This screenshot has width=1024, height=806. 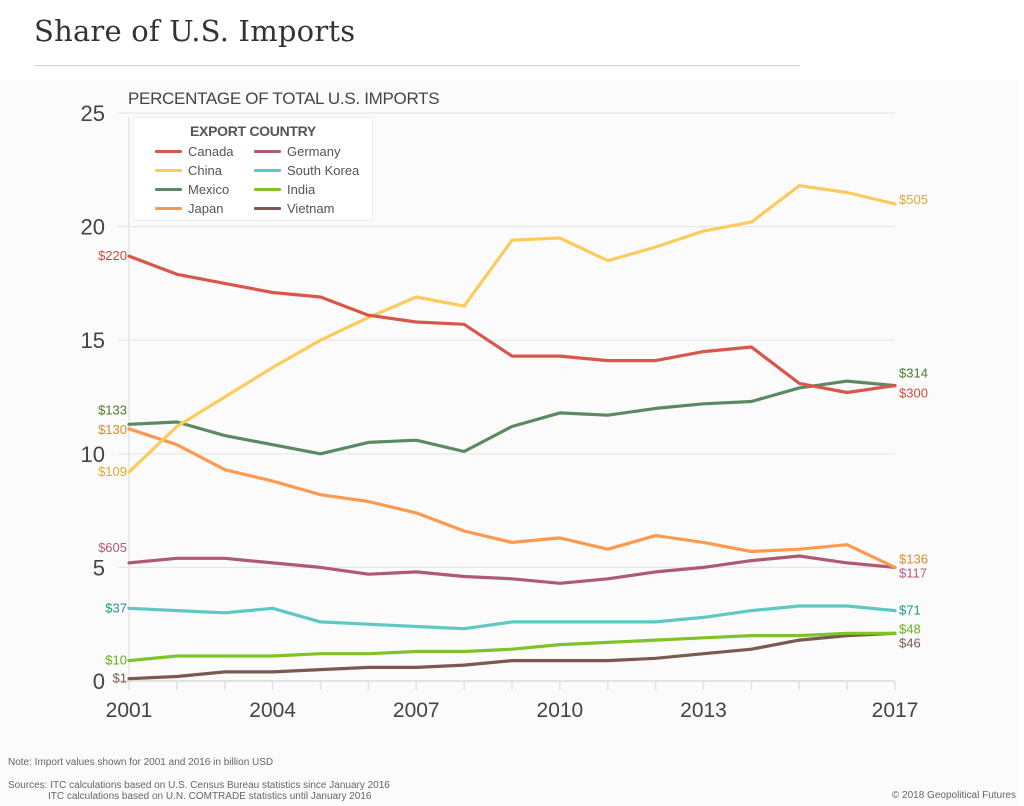 What do you see at coordinates (272, 710) in the screenshot?
I see `x-tick-label: 2004` at bounding box center [272, 710].